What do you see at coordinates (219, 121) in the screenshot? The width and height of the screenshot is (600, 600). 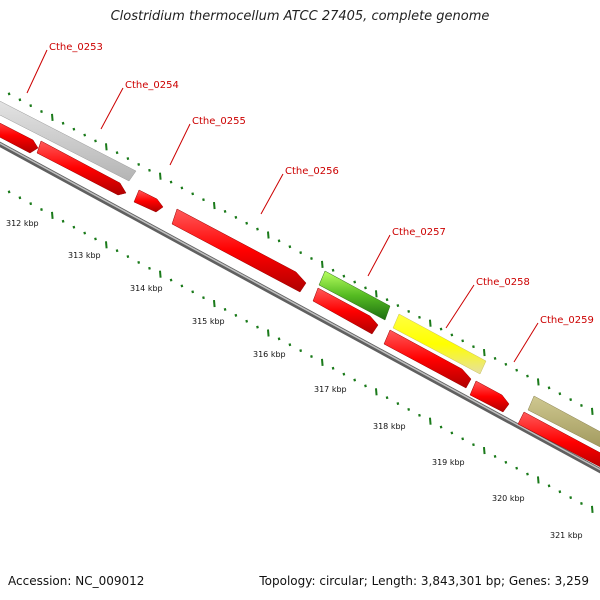 I see `gene-label-Cthe_0255: Cthe_0255` at bounding box center [219, 121].